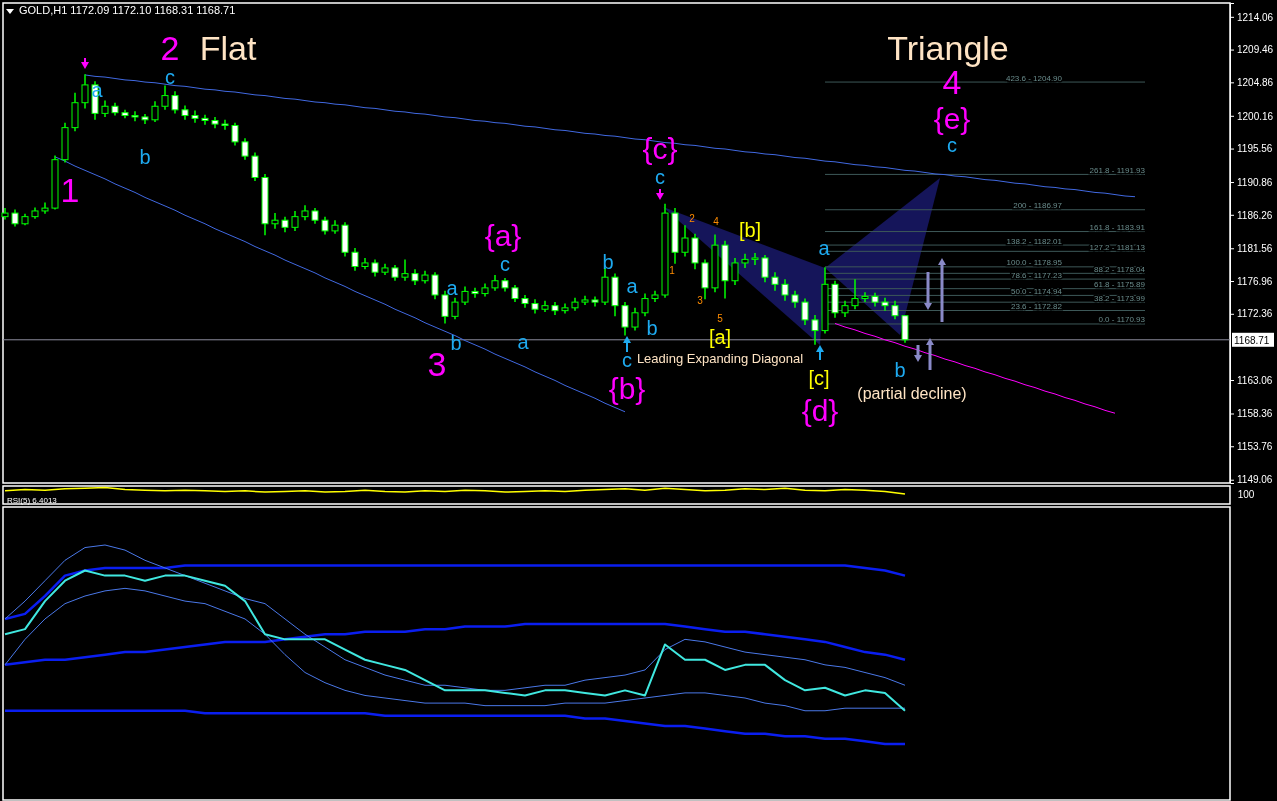  I want to click on annotation: Leading Expanding Diagonal, so click(720, 358).